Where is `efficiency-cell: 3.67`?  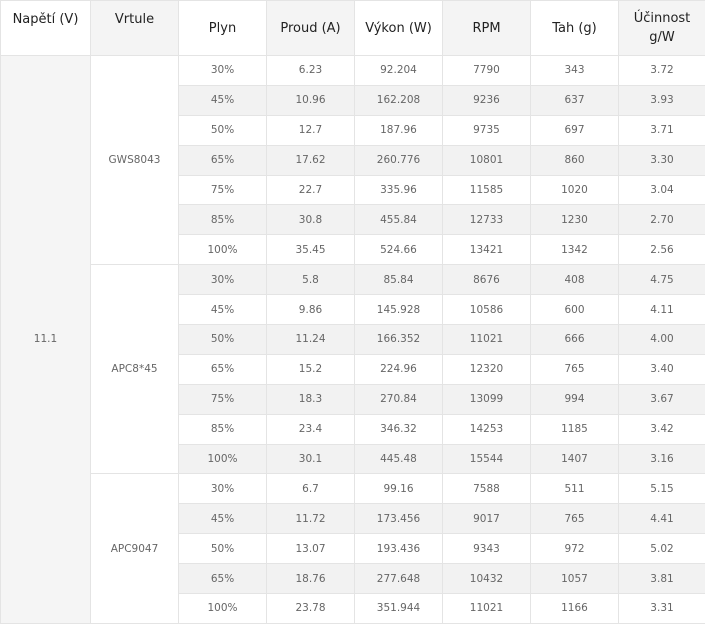 efficiency-cell: 3.67 is located at coordinates (662, 399).